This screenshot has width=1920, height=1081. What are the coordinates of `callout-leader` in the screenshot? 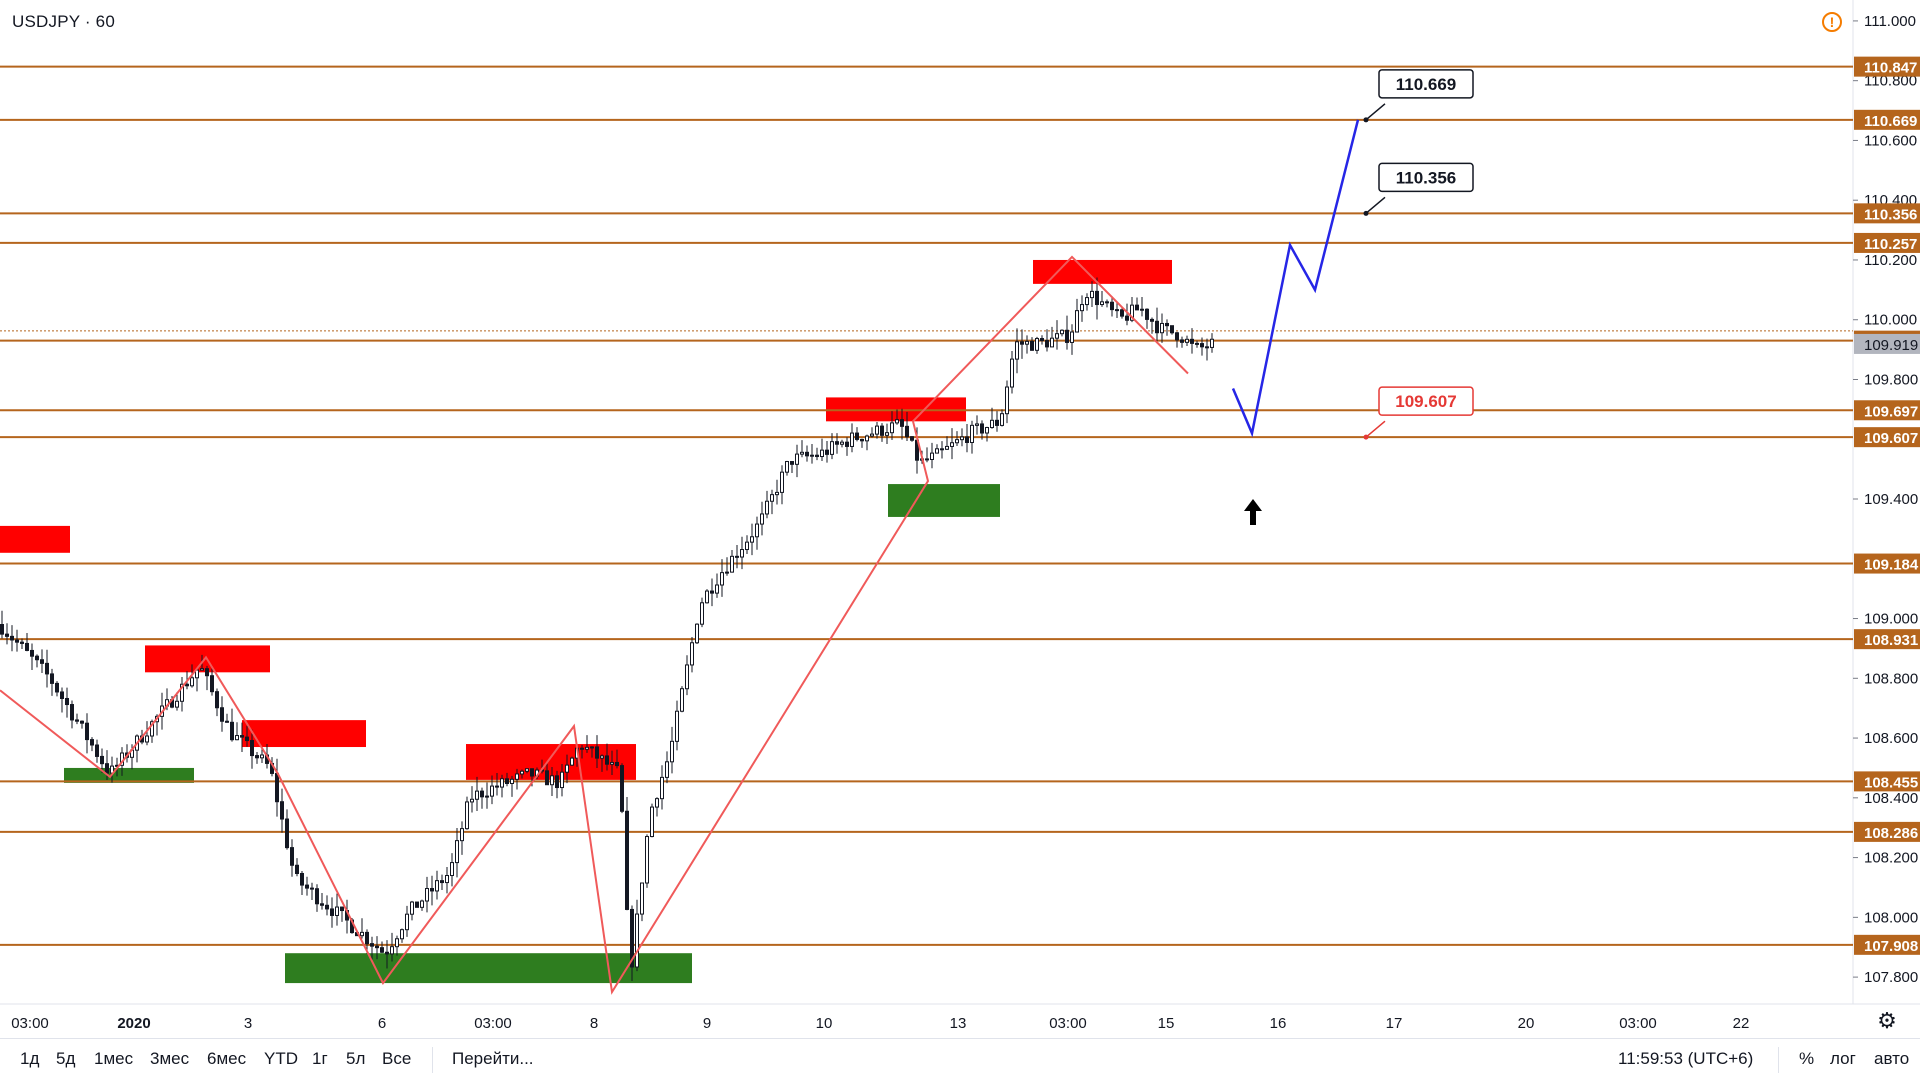 It's located at (1375, 429).